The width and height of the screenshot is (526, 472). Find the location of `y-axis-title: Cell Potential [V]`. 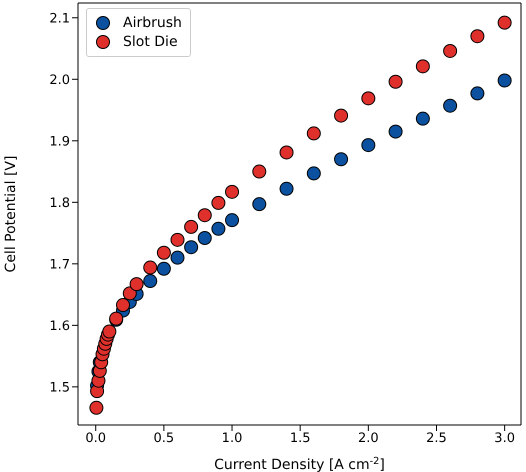

y-axis-title: Cell Potential [V] is located at coordinates (10, 214).